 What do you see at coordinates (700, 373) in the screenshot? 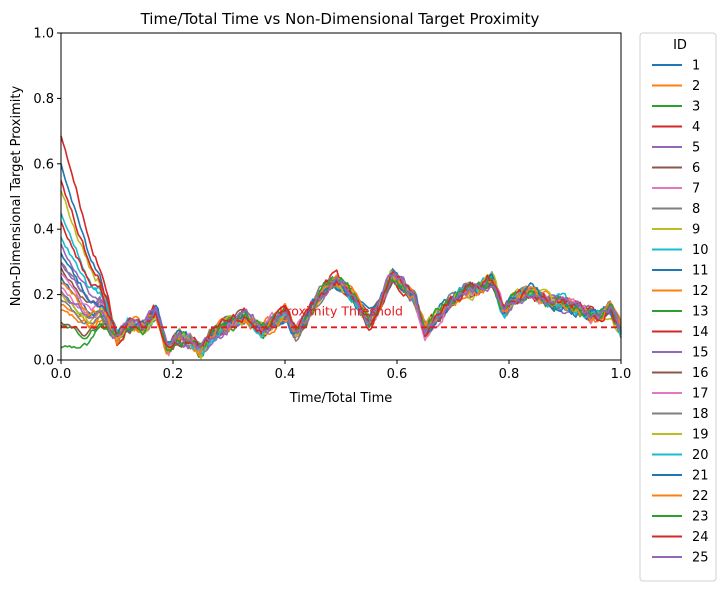
I see `legend-label: 16` at bounding box center [700, 373].